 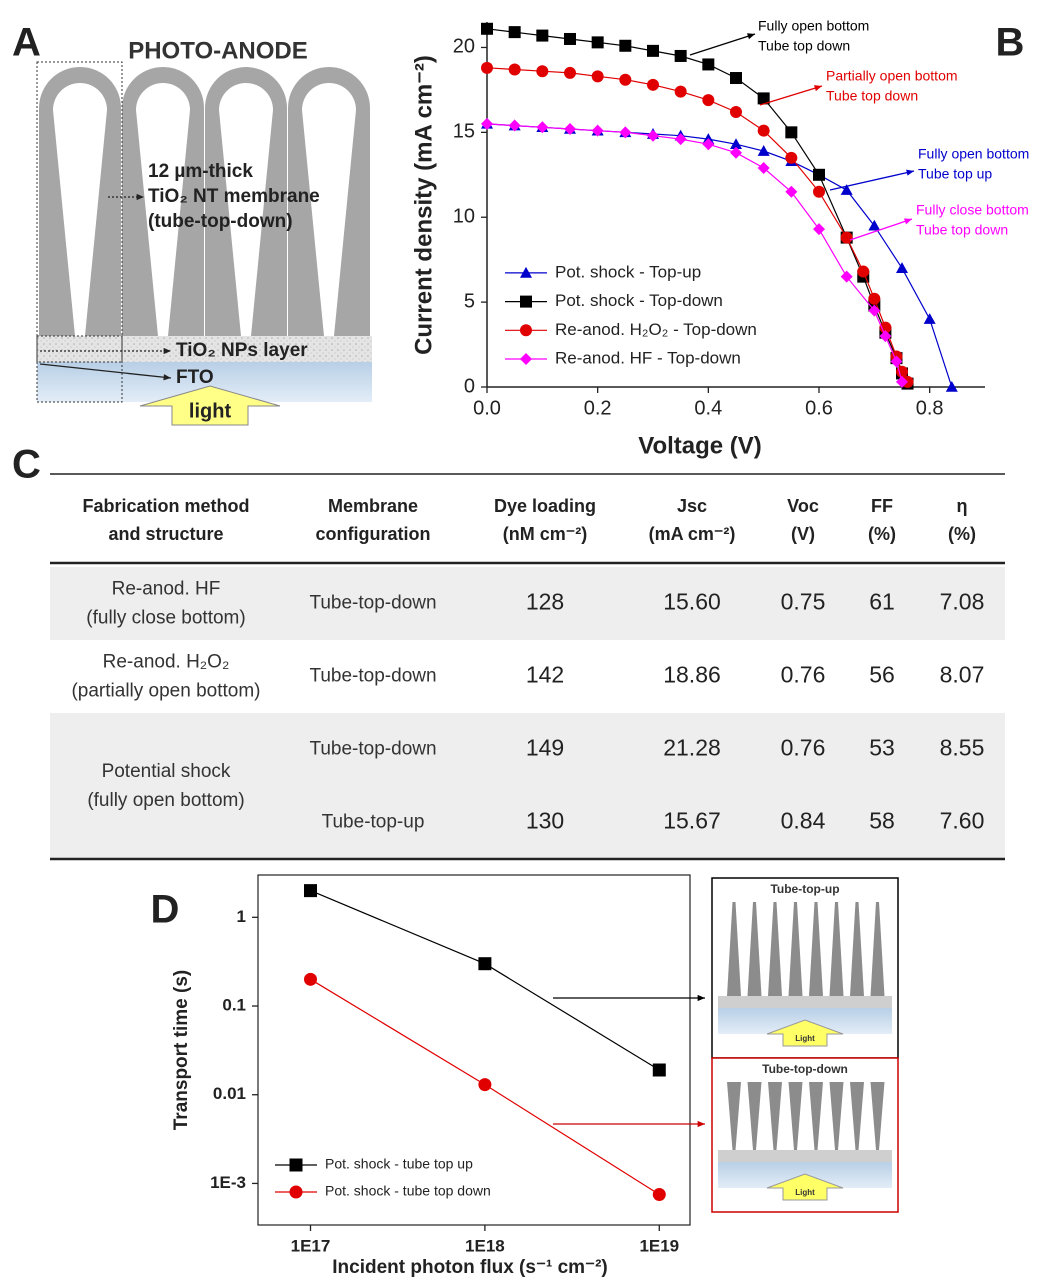 What do you see at coordinates (805, 1192) in the screenshot?
I see `inset-light-label: Light` at bounding box center [805, 1192].